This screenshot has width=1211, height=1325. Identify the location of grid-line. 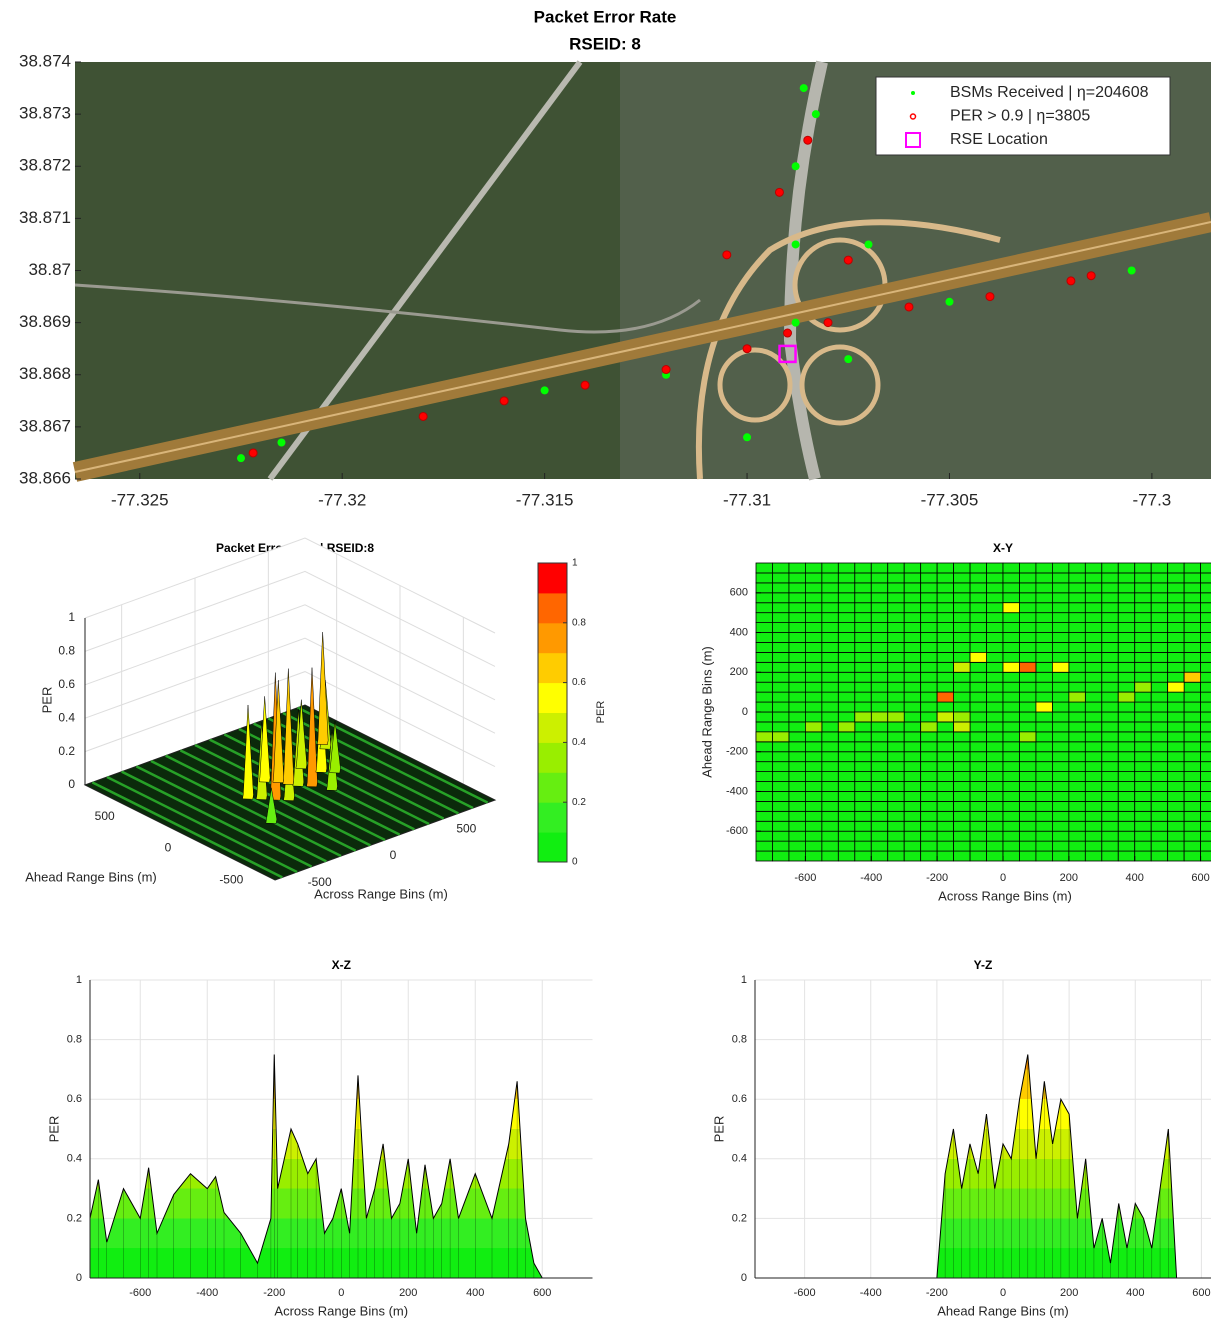
(290, 719).